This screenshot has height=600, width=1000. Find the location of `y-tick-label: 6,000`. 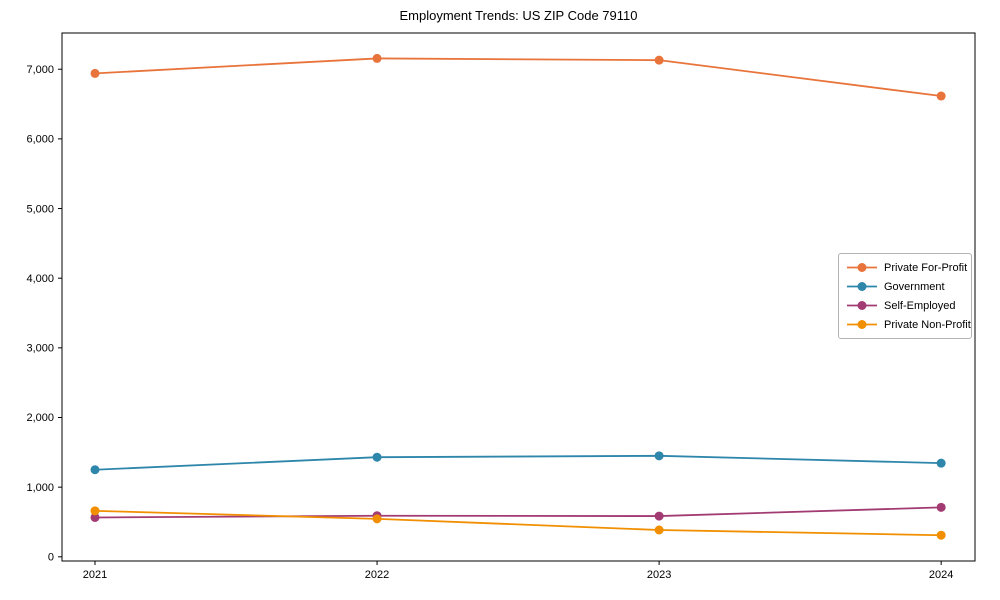

y-tick-label: 6,000 is located at coordinates (40, 140).